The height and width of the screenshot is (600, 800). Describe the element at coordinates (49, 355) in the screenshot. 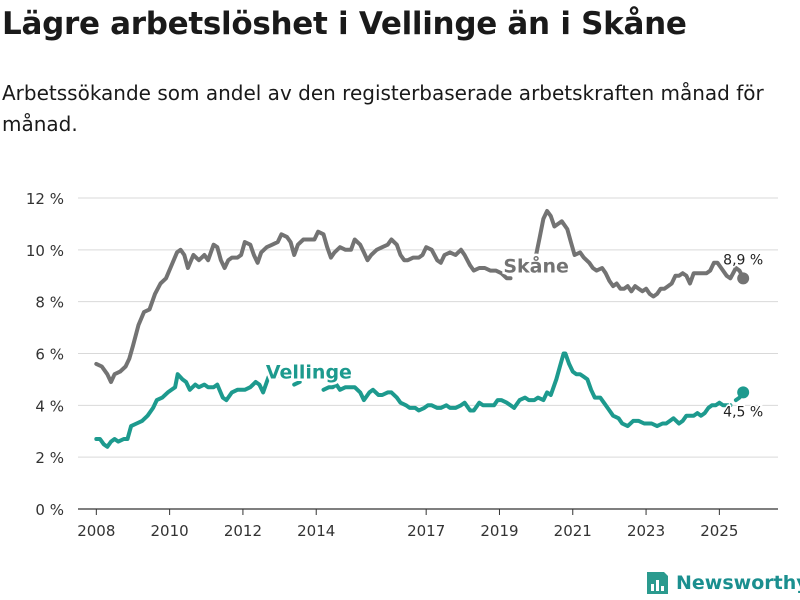

I see `y-tick-label: 6 %` at that location.